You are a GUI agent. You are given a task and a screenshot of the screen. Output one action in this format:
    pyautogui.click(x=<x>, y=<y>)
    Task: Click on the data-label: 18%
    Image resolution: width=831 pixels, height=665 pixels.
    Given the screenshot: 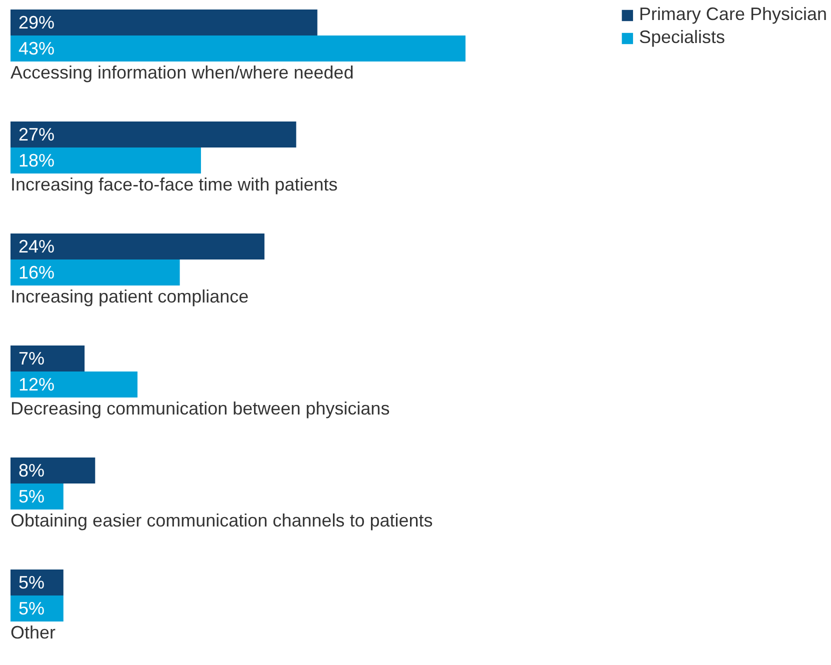 What is the action you would take?
    pyautogui.click(x=36, y=160)
    